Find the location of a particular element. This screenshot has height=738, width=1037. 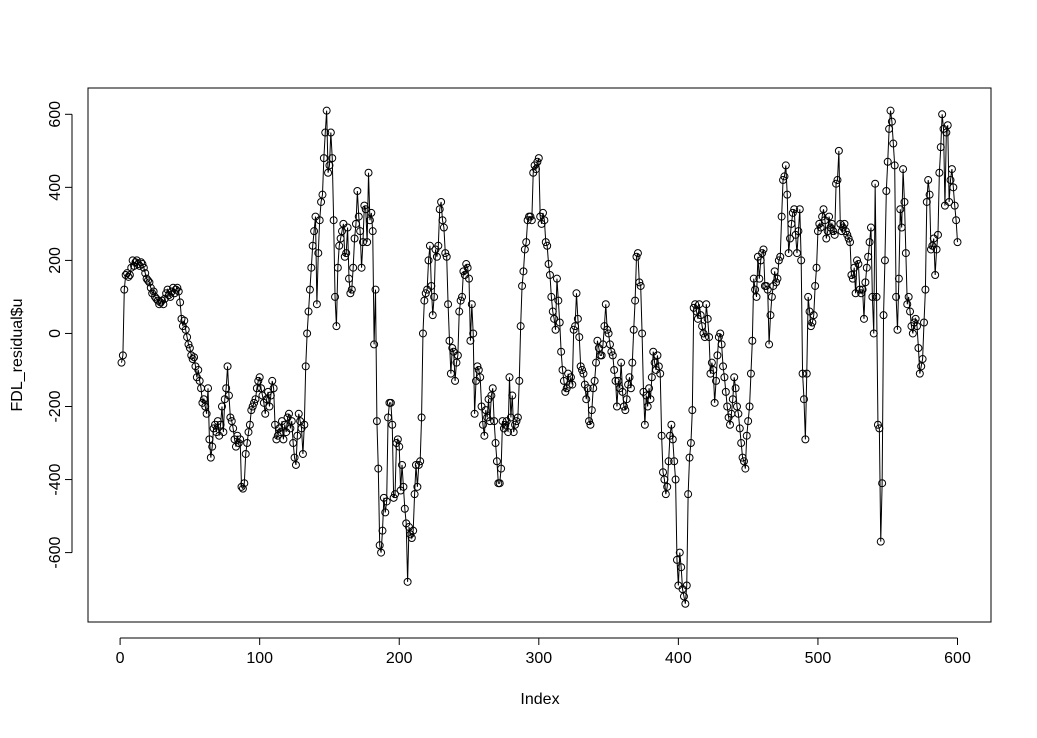

y-tick-label: 400 is located at coordinates (55, 187).